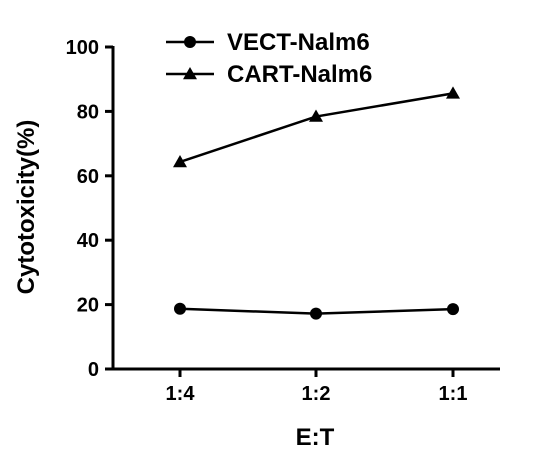  I want to click on y-tick-label: 0, so click(93, 370).